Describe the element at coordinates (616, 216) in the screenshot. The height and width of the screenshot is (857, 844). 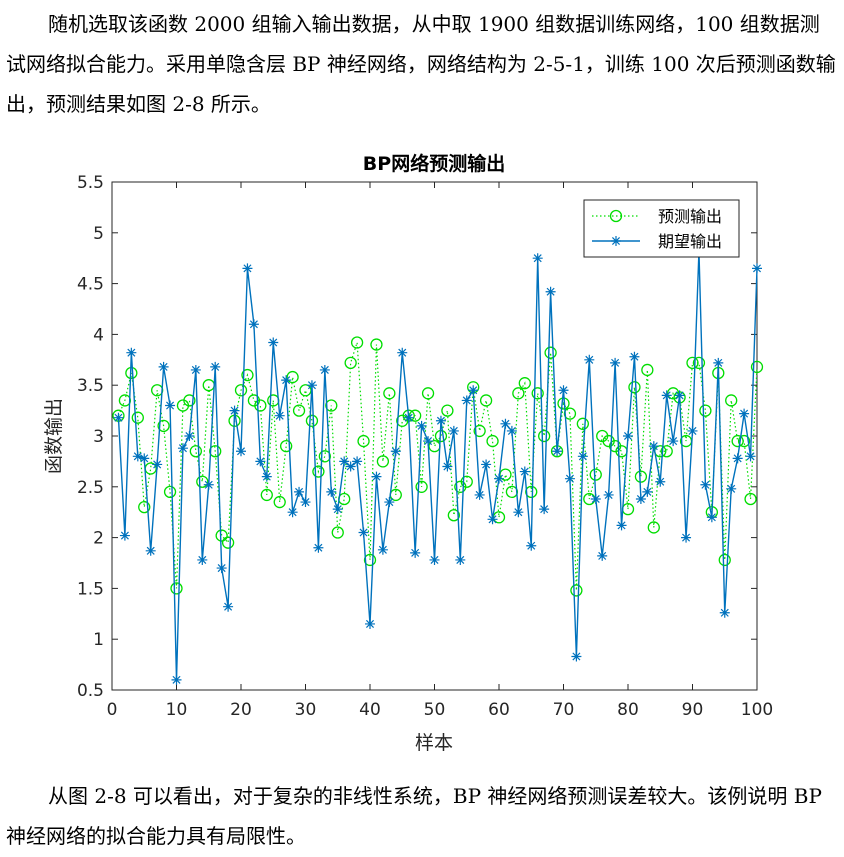
I see `legend-pred-marker` at that location.